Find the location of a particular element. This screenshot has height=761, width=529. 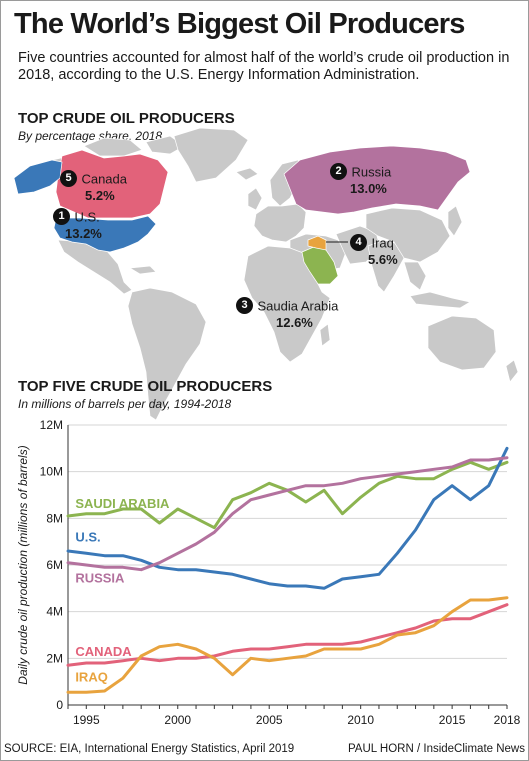

x-tick-label: 2015 is located at coordinates (452, 720).